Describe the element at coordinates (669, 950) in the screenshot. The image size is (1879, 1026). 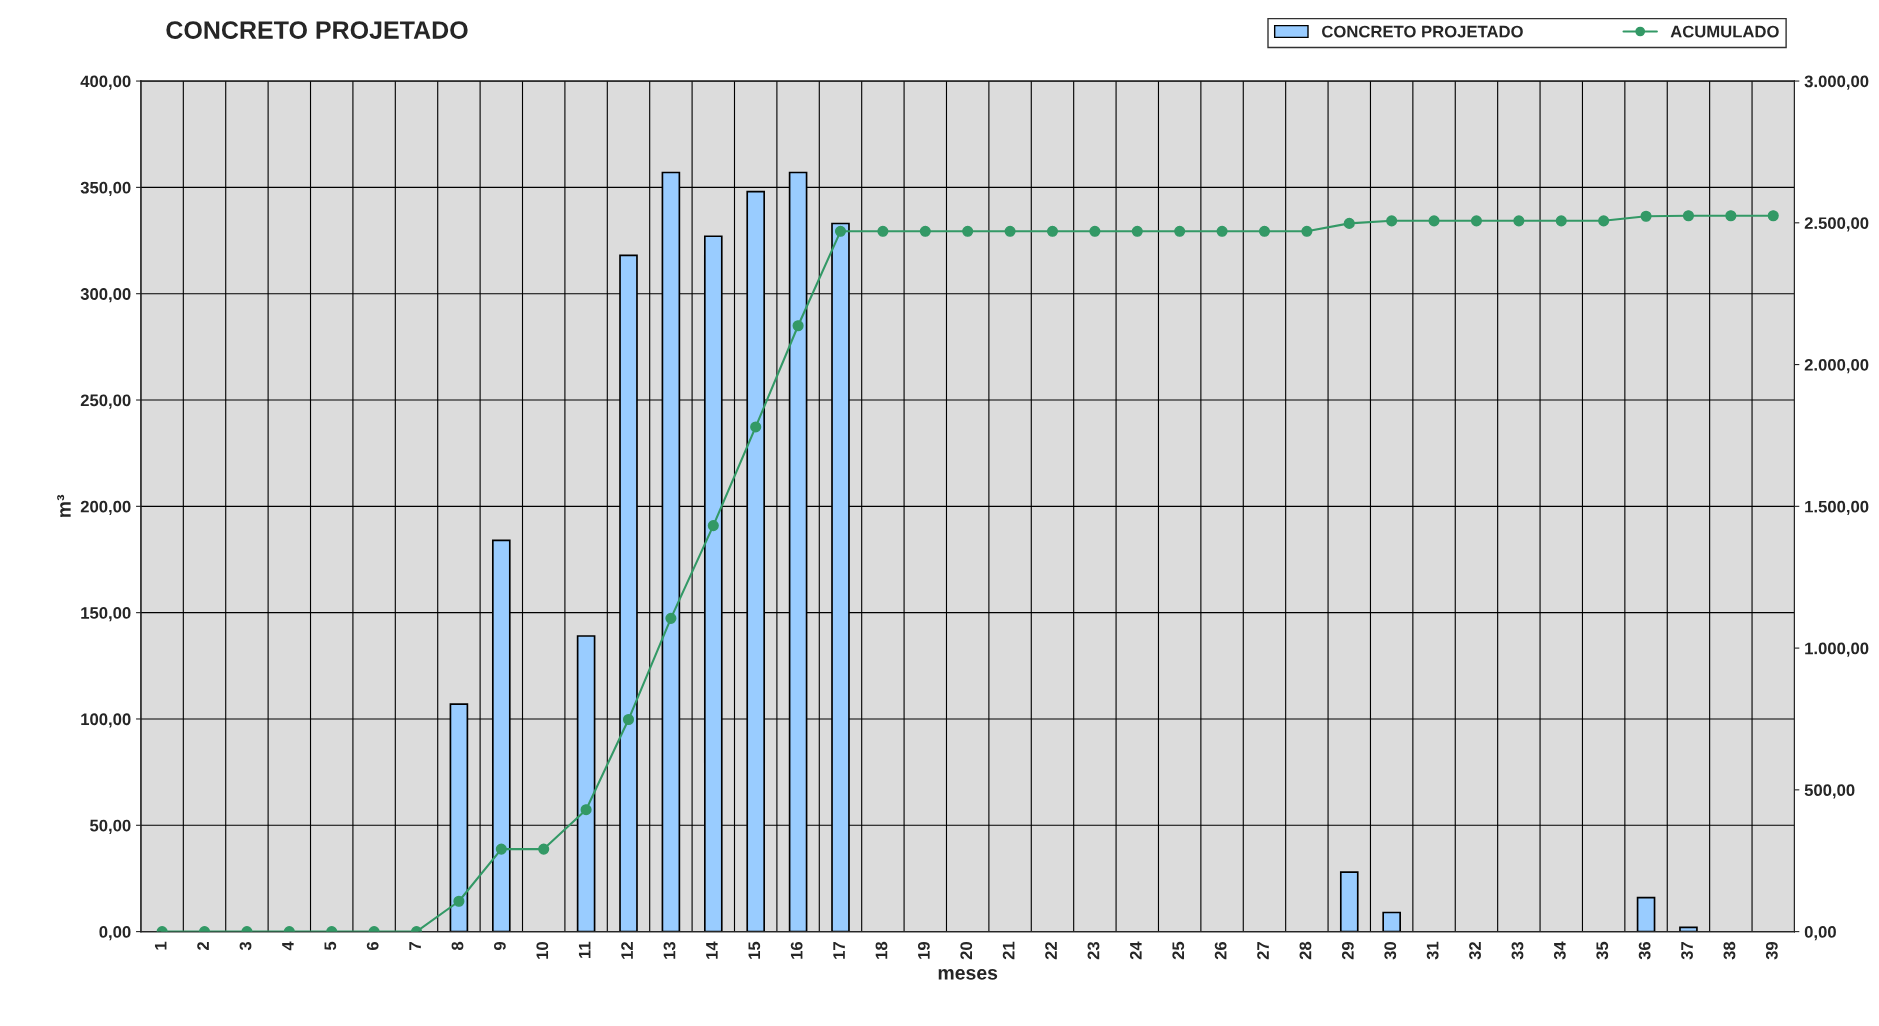
I see `x-tick-label: 13` at that location.